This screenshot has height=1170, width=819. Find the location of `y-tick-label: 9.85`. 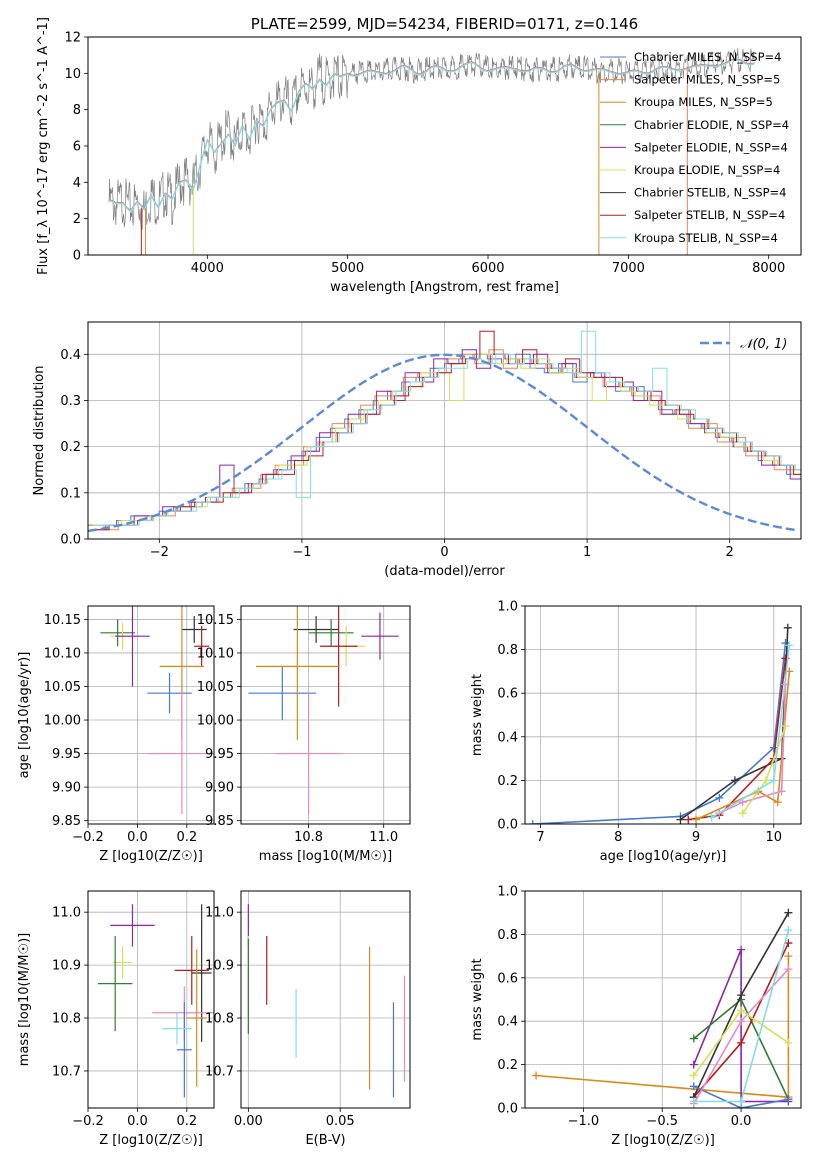

y-tick-label: 9.85 is located at coordinates (66, 821).